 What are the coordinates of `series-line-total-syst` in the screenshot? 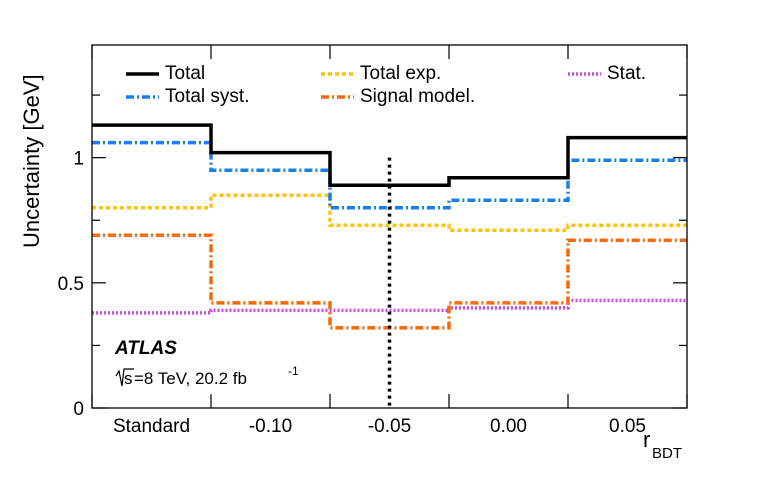 It's located at (389, 175).